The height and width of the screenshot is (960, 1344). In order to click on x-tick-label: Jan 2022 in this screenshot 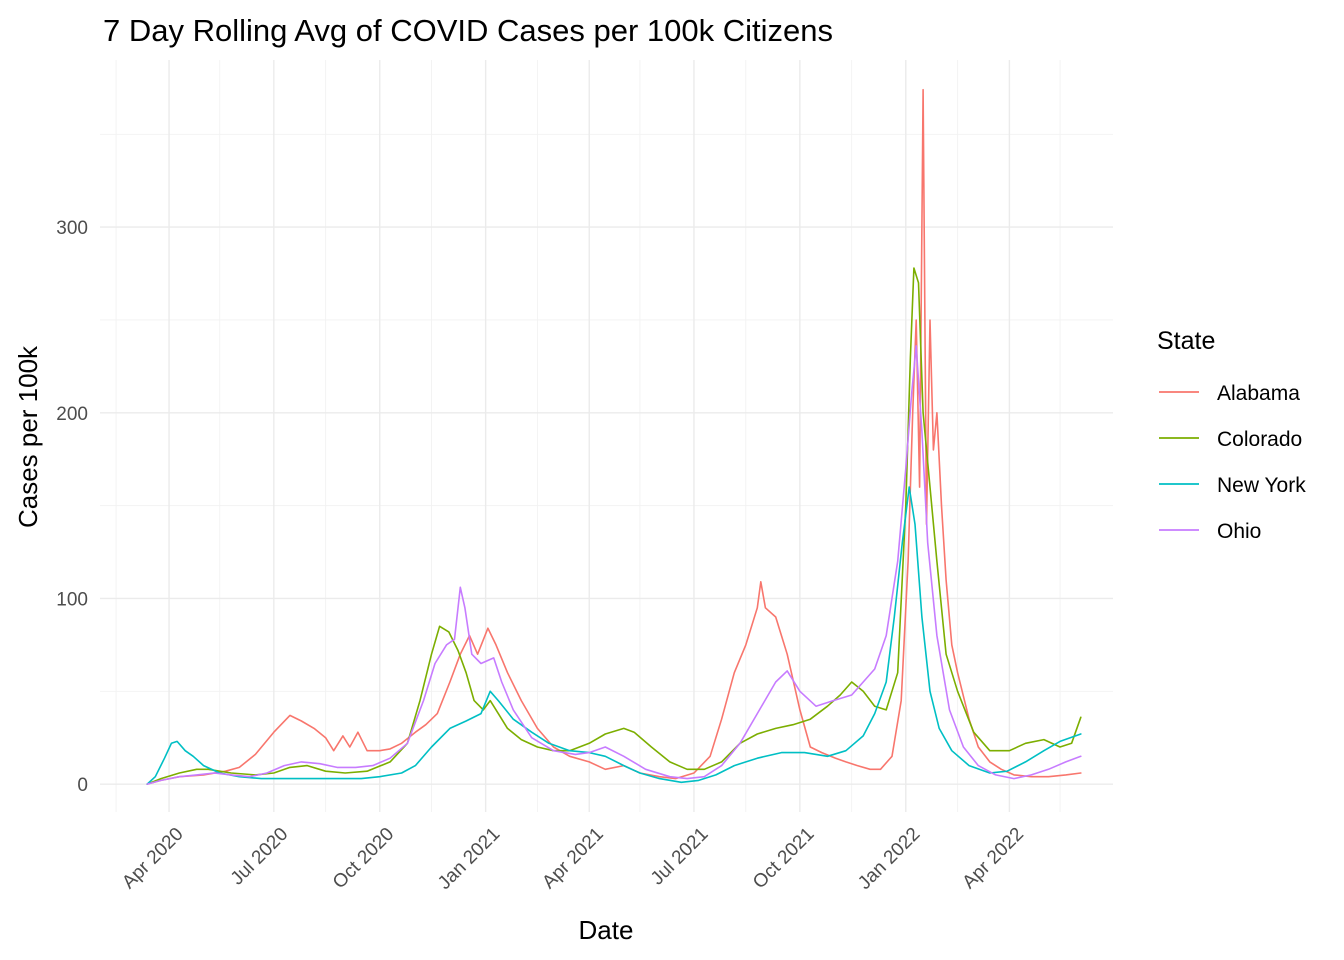, I will do `click(889, 859)`.